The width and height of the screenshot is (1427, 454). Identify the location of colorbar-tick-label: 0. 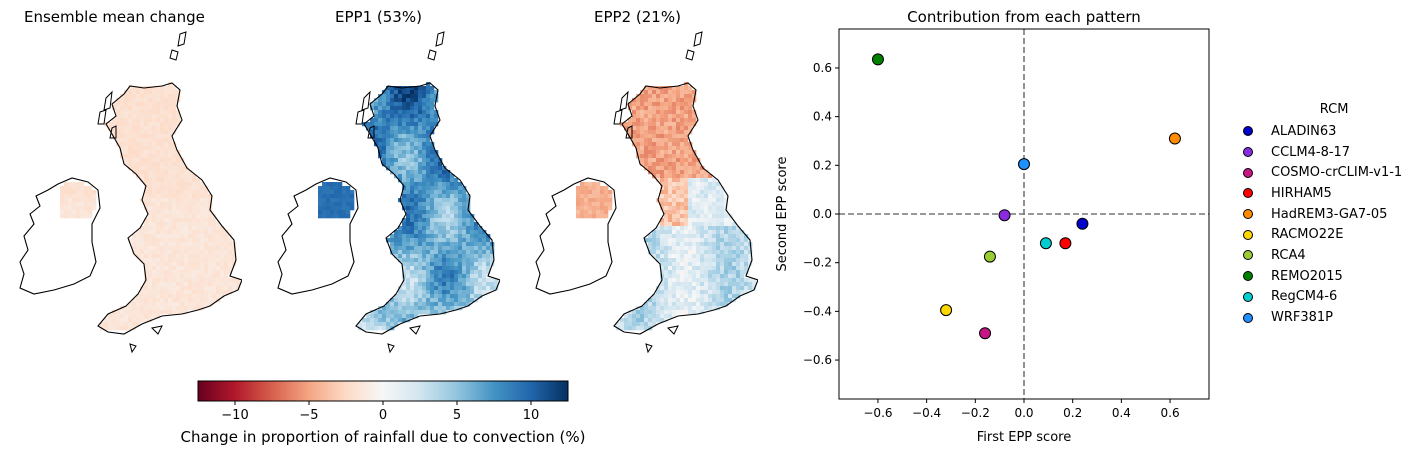
(383, 415).